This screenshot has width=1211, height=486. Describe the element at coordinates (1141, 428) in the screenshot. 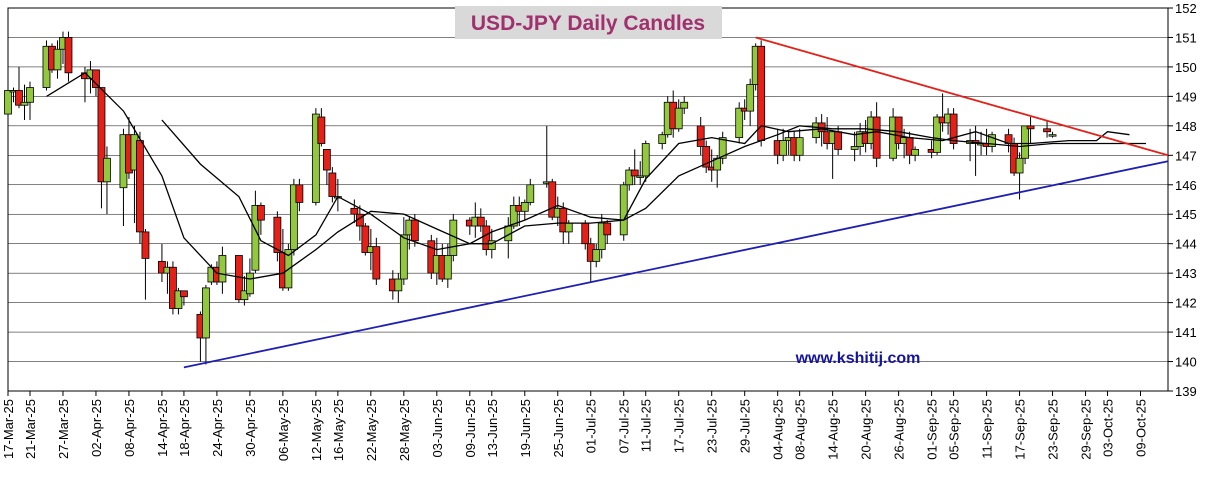

I see `x-tick-label: 09-Oct-25` at that location.